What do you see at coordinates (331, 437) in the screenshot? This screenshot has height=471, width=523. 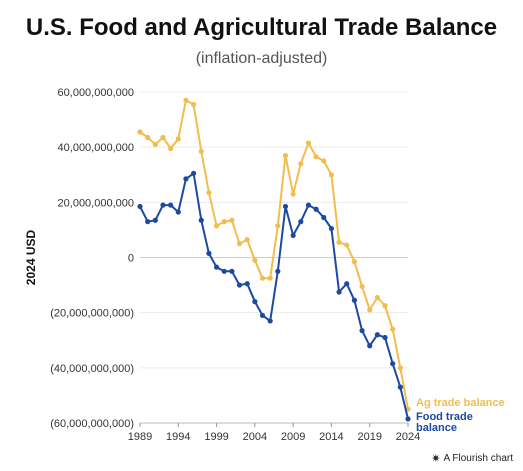 I see `x-tick-label: 2014` at bounding box center [331, 437].